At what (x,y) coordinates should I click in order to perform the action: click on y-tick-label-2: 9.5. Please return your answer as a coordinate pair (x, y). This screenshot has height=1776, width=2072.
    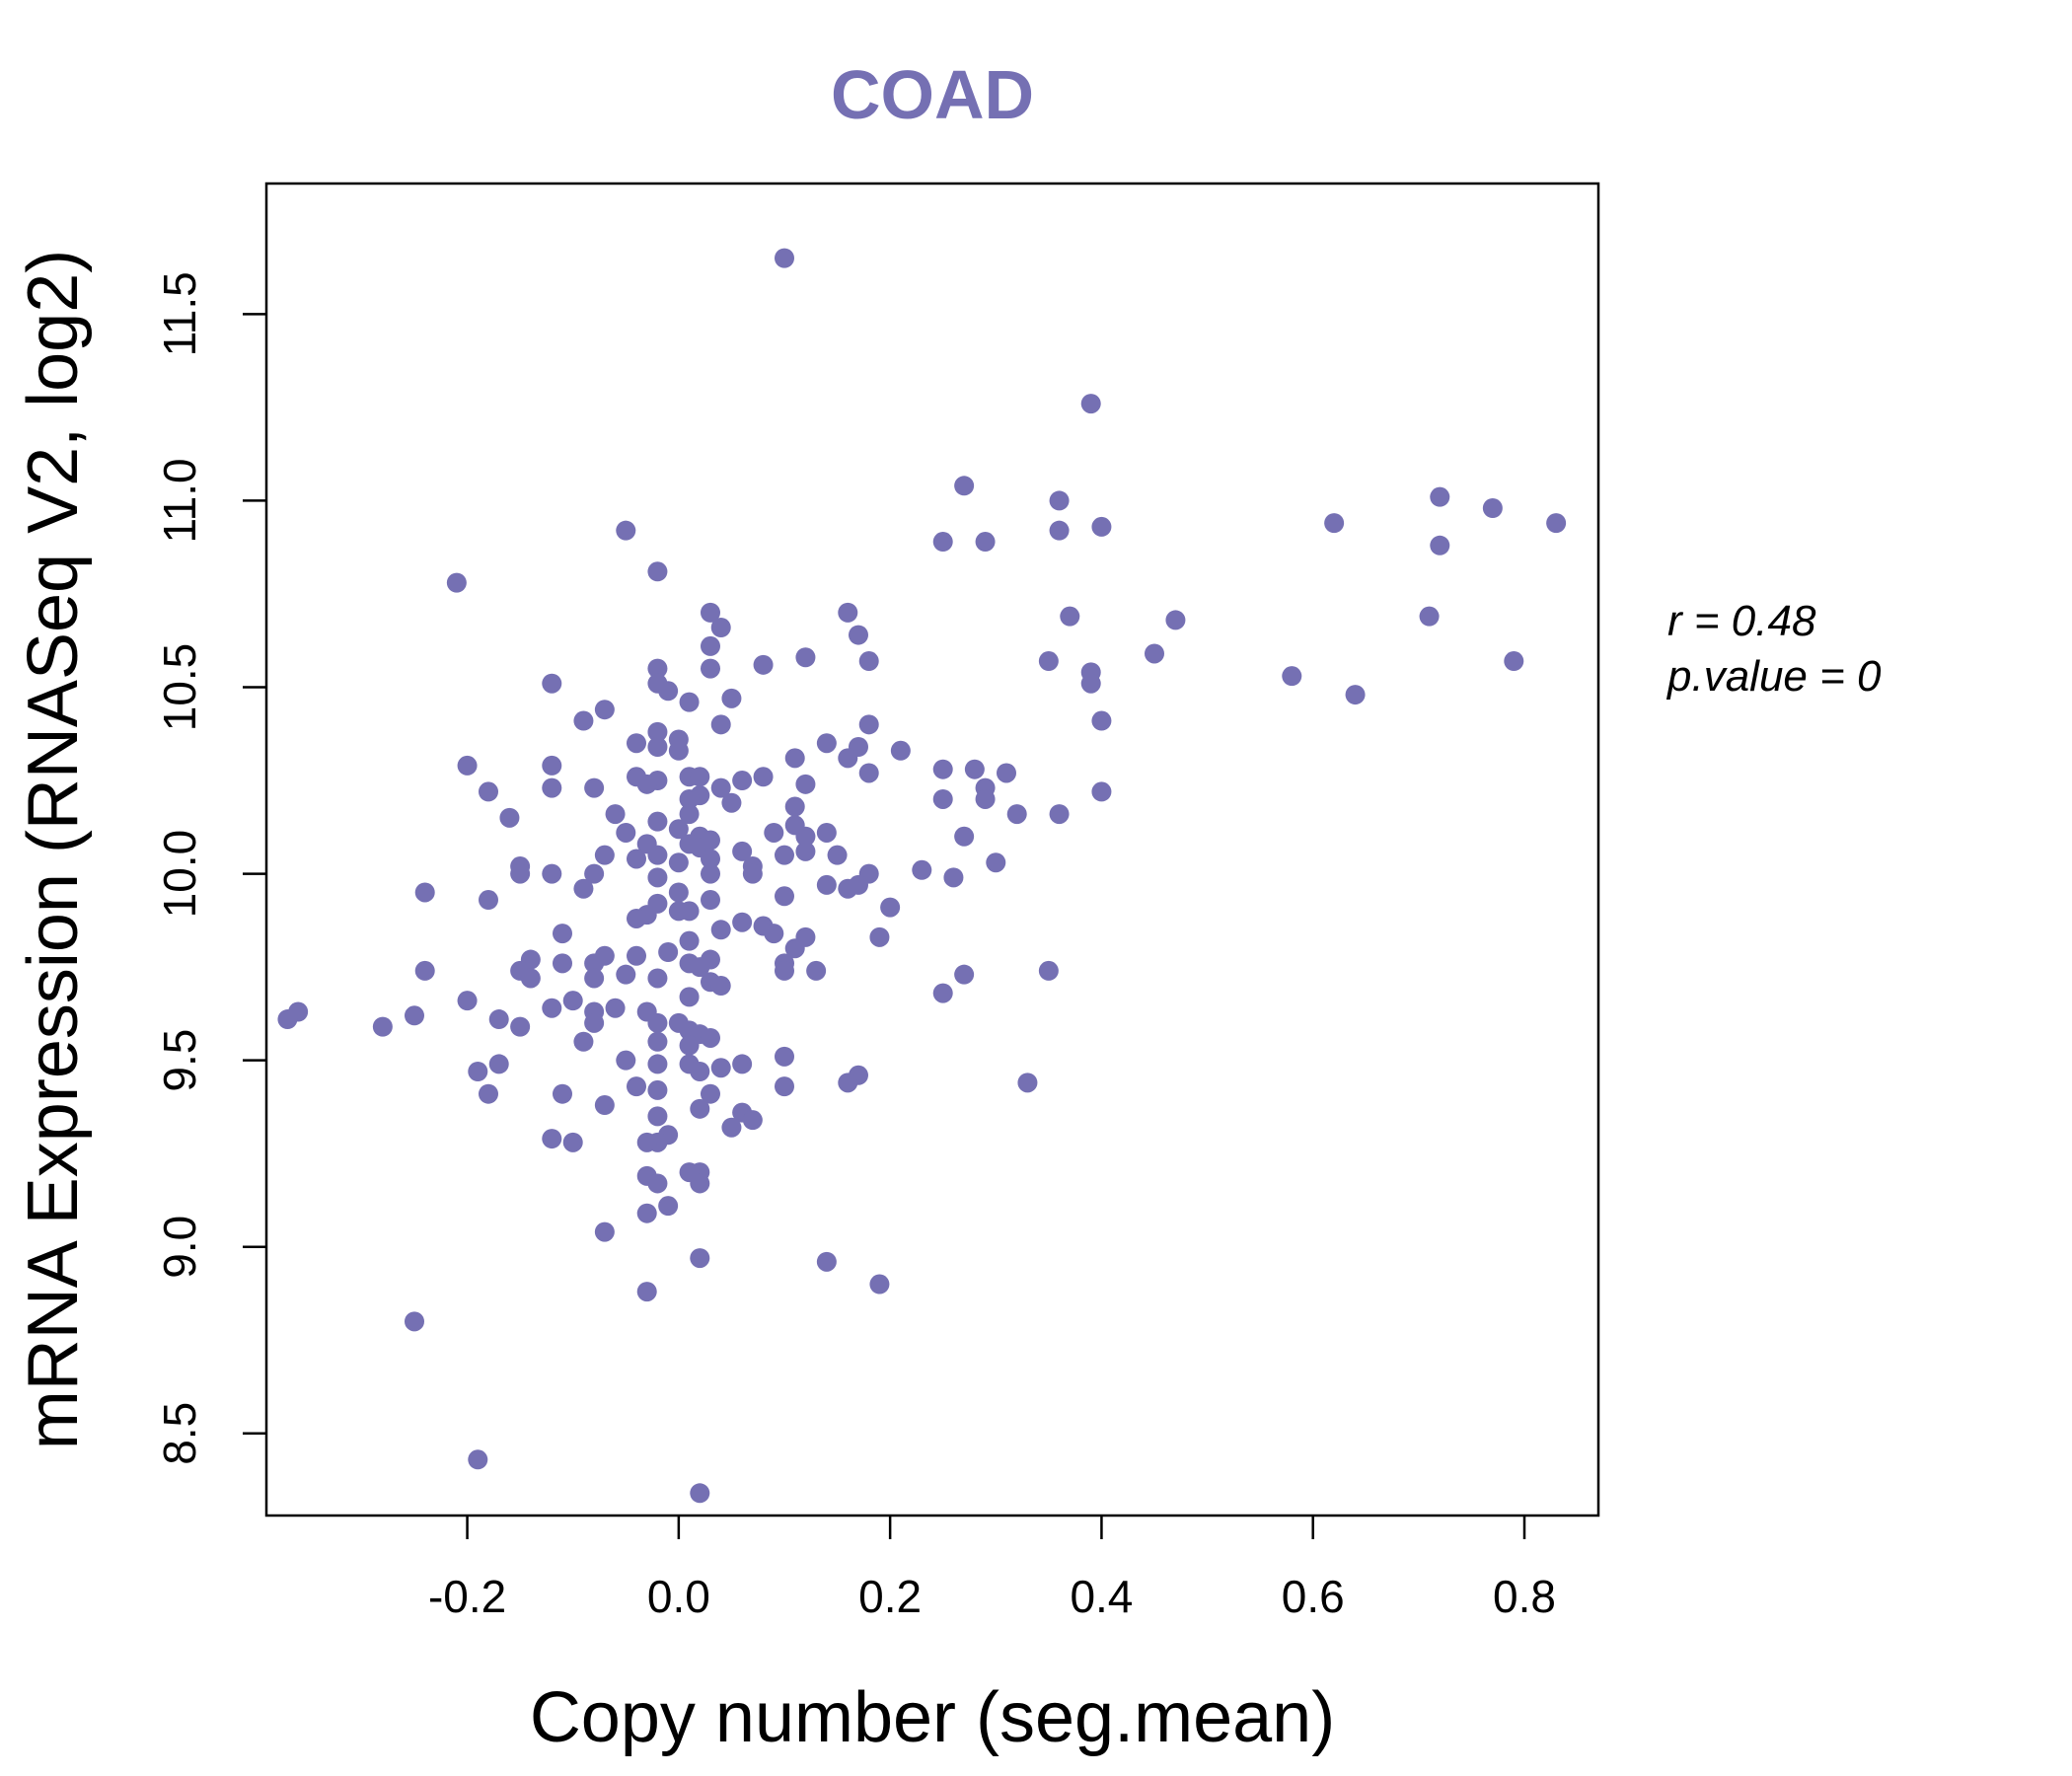
    Looking at the image, I should click on (179, 1061).